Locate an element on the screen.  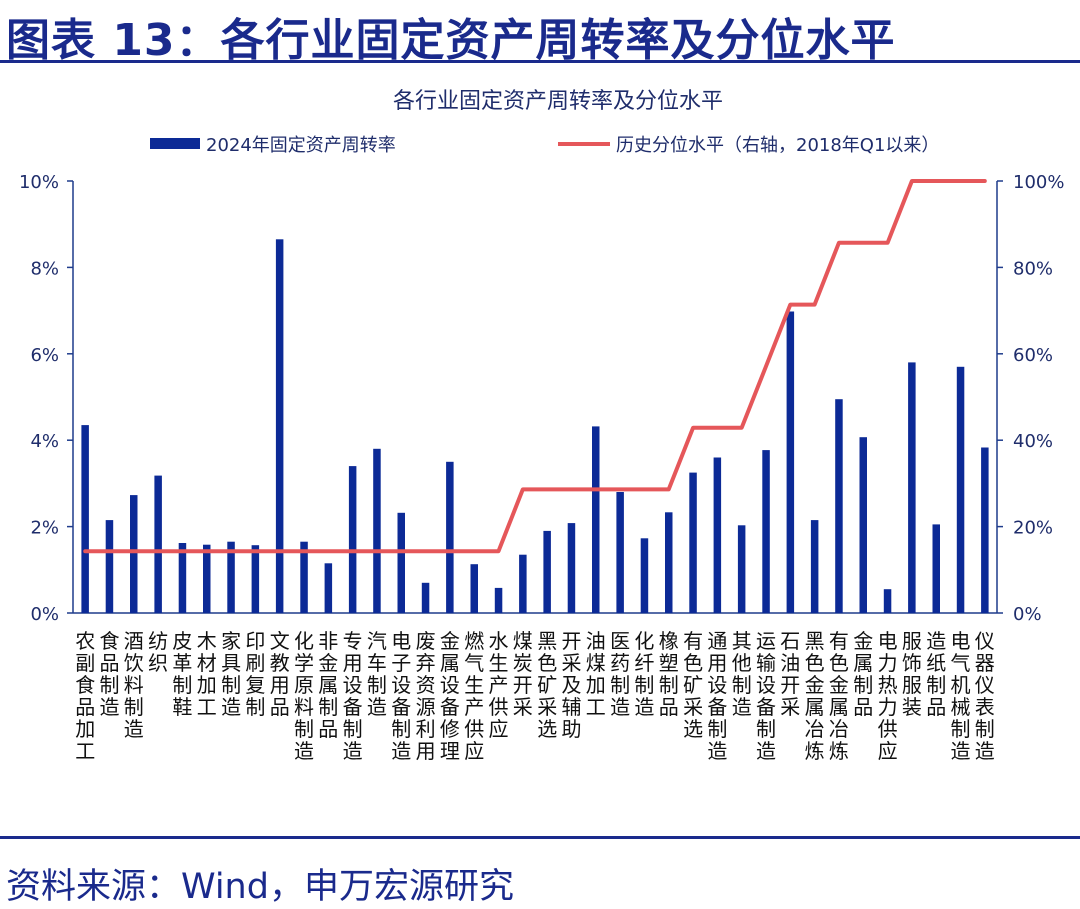
legend-bar-label: 2024年固定资产周转率 is located at coordinates (301, 145).